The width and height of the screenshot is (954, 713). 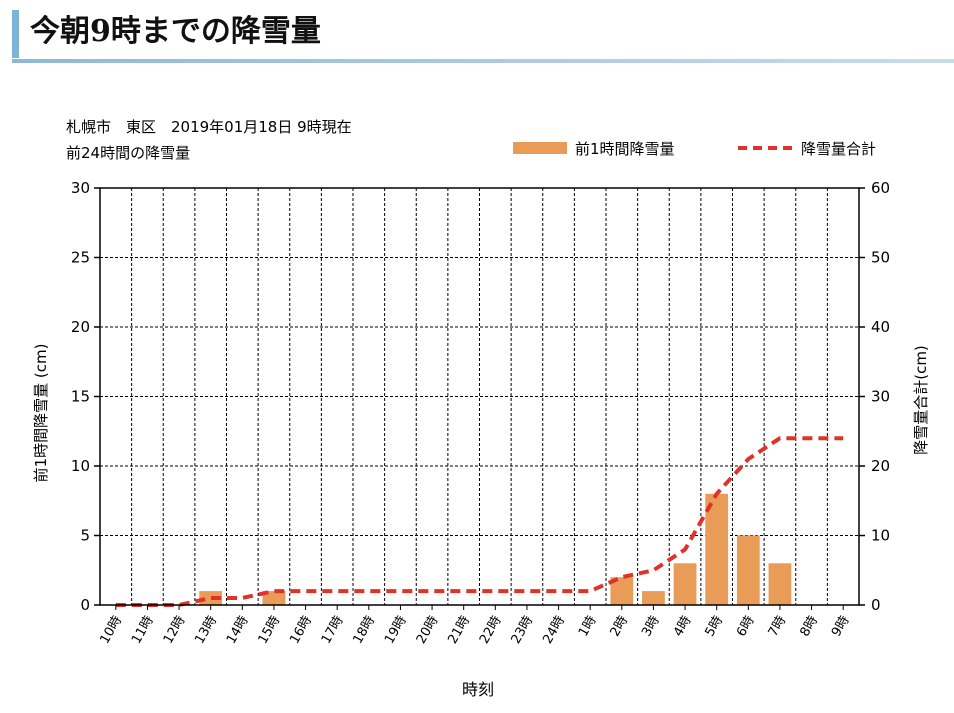 I want to click on y-right-tick-label: 10, so click(x=880, y=536).